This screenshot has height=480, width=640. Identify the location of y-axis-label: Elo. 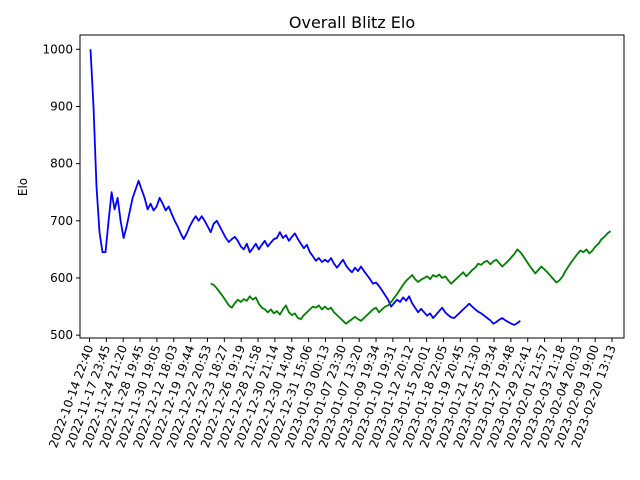
(23, 187).